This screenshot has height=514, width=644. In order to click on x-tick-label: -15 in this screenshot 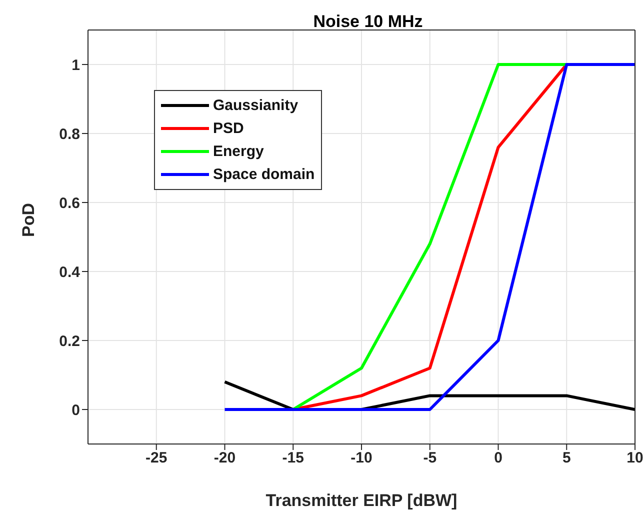, I will do `click(293, 458)`.